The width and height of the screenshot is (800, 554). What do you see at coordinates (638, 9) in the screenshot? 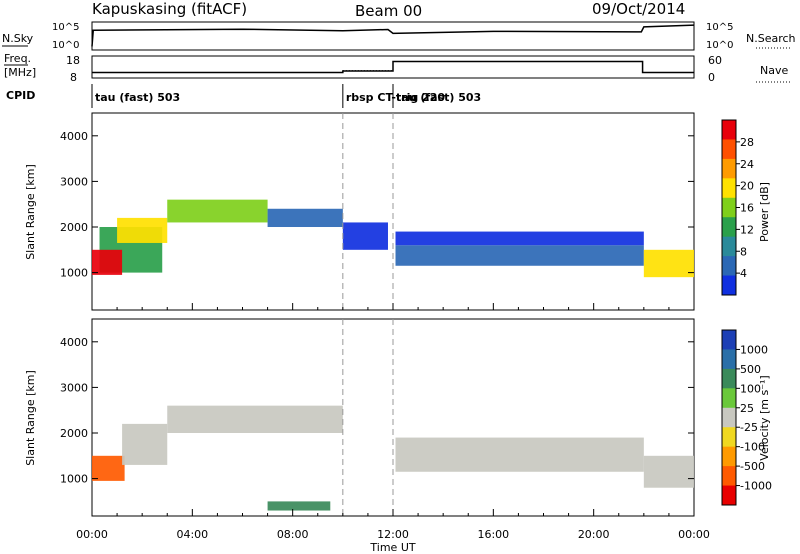
I see `date-title: 09/Oct/2014` at bounding box center [638, 9].